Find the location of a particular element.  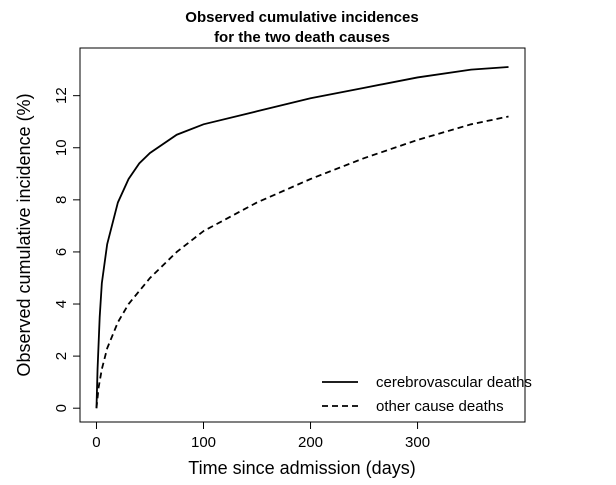

chart-title: Observed cumulative incidences is located at coordinates (301, 17).